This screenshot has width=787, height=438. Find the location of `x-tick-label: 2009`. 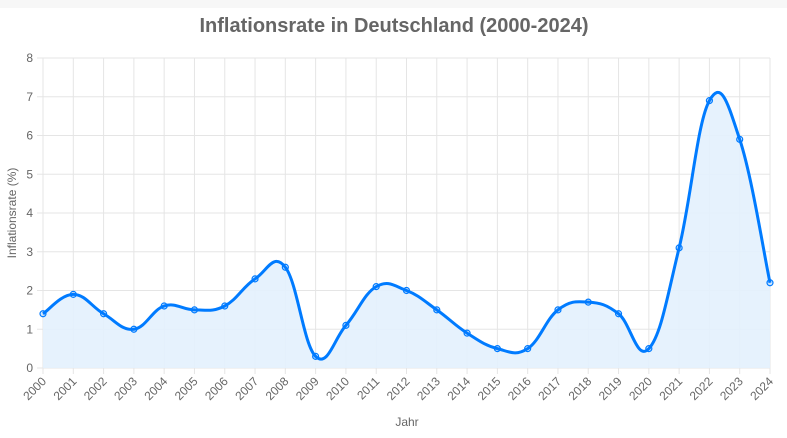

x-tick-label: 2009 is located at coordinates (307, 388).